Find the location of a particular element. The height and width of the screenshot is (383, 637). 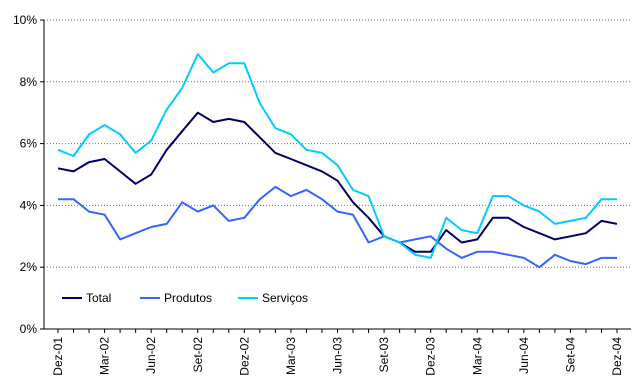

x-tick-label: Dez-03 is located at coordinates (431, 356).